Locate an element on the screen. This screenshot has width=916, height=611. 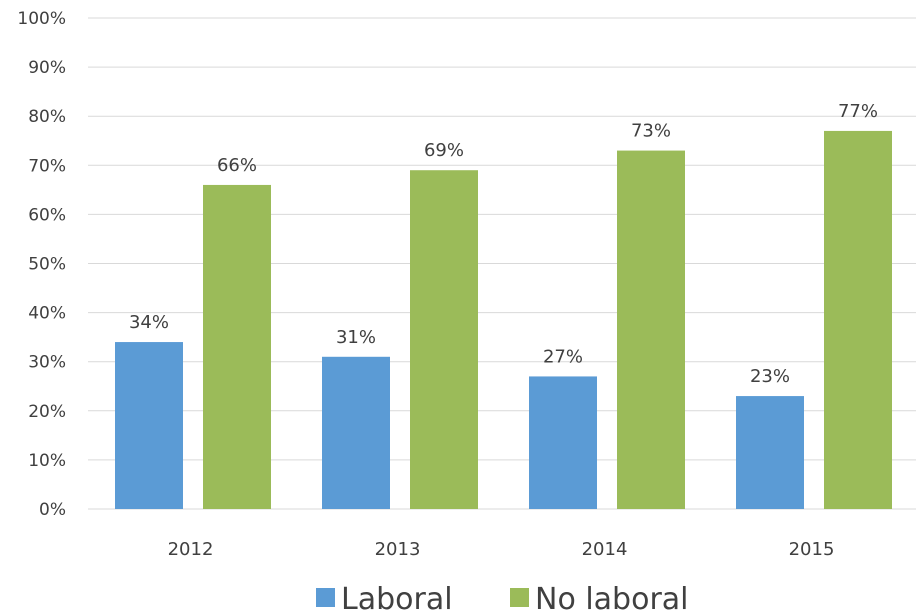
data-label-no-laboral-2014: 73% is located at coordinates (651, 131).